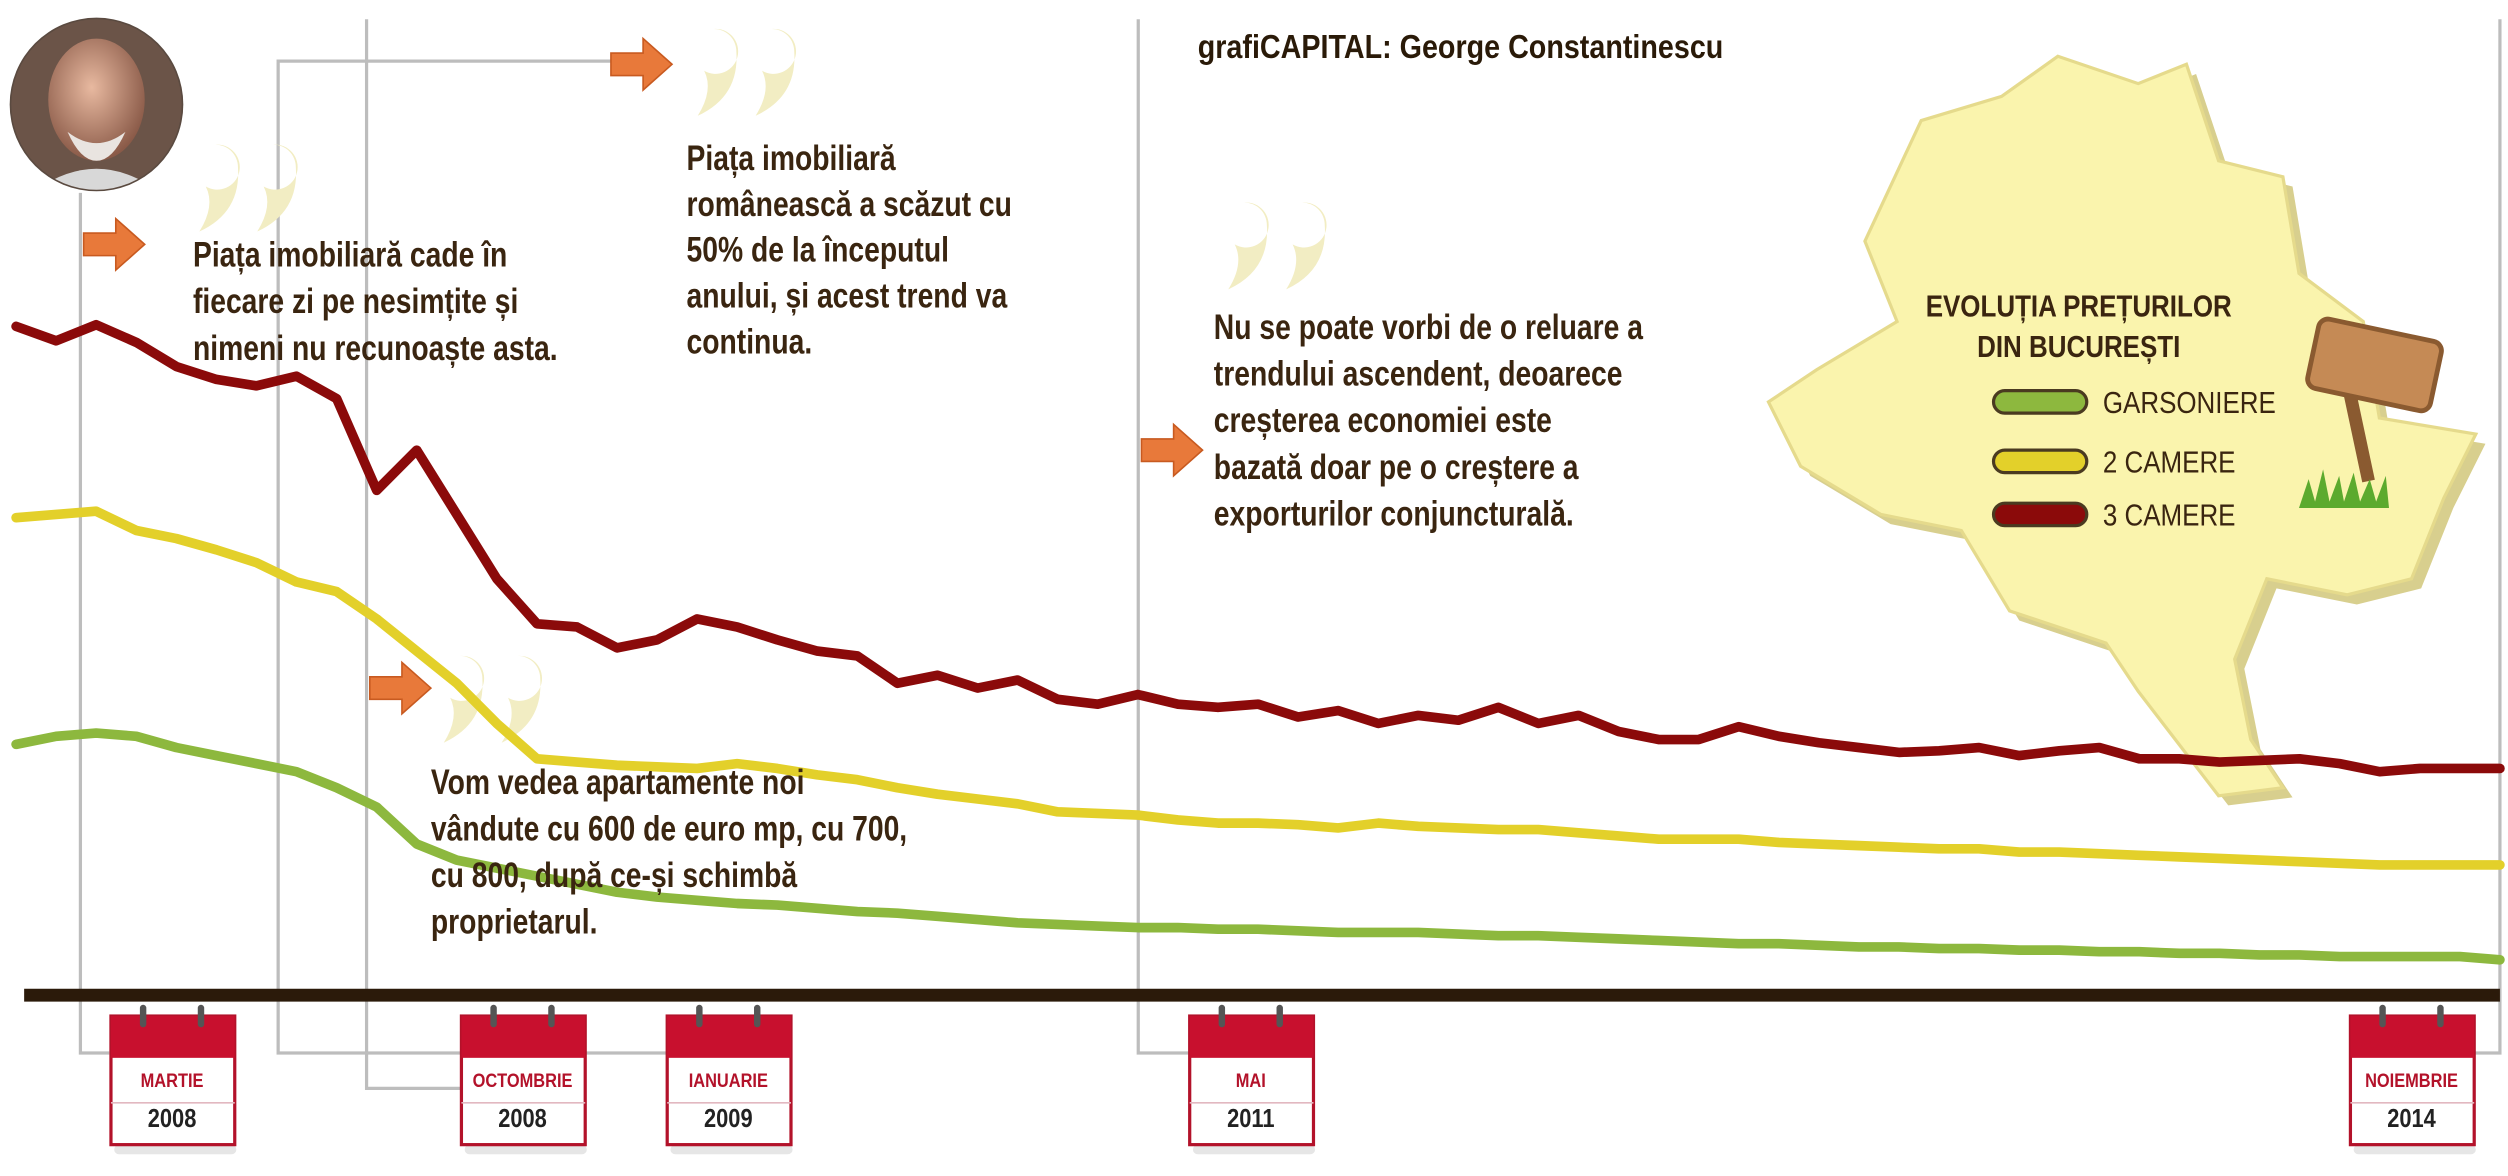 This screenshot has height=1176, width=2508. I want to click on quote-line: Nu se poate vorbi de o reluare a, so click(1429, 327).